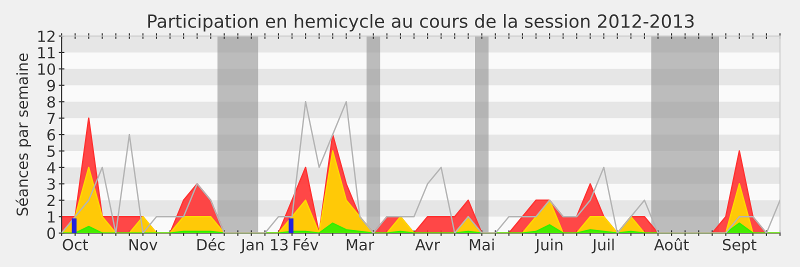  I want to click on y-tick-label: 9, so click(51, 86).